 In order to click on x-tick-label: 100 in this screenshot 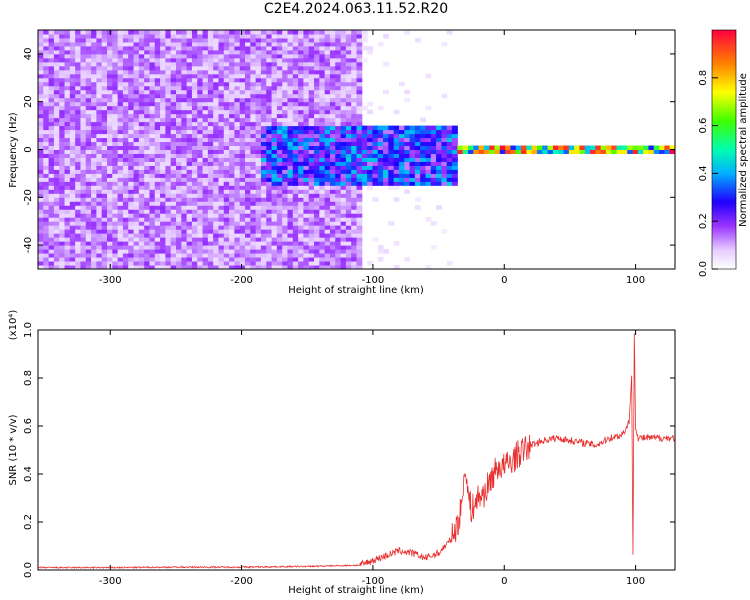, I will do `click(635, 280)`.